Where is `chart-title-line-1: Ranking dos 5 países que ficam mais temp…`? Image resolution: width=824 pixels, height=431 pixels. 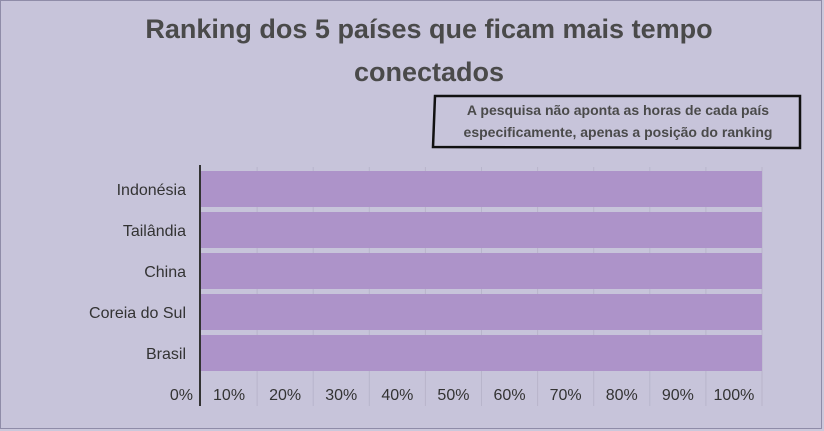
chart-title-line-1: Ranking dos 5 países que ficam mais temp… is located at coordinates (428, 29).